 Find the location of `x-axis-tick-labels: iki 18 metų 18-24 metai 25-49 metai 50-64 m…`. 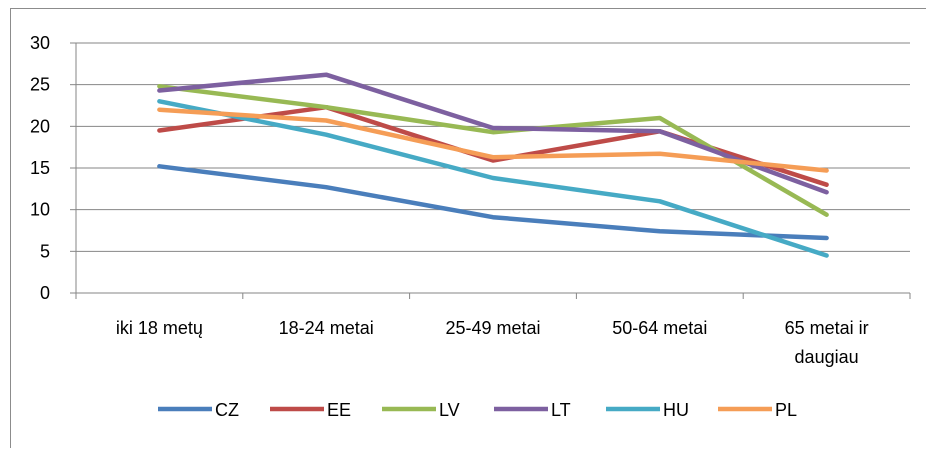

x-axis-tick-labels: iki 18 metų 18-24 metai 25-49 metai 50-64 m… is located at coordinates (492, 342).